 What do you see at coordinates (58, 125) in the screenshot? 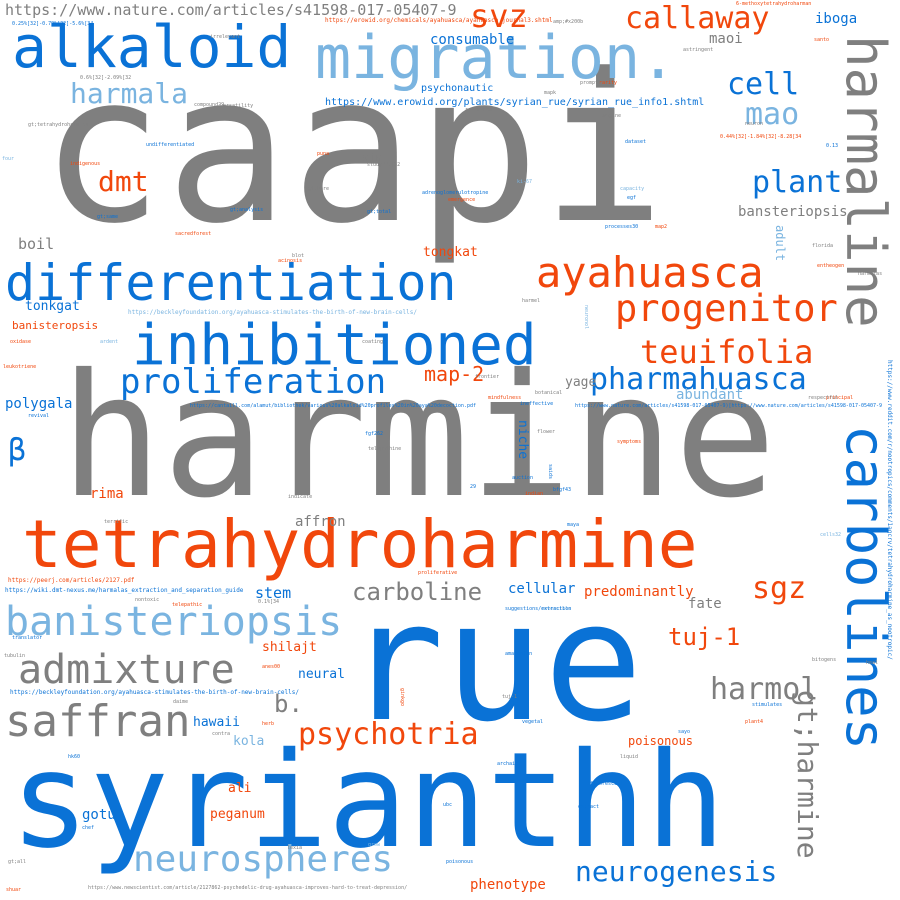
I see `tiny-word: gt;tetrahydroharmine` at bounding box center [58, 125].